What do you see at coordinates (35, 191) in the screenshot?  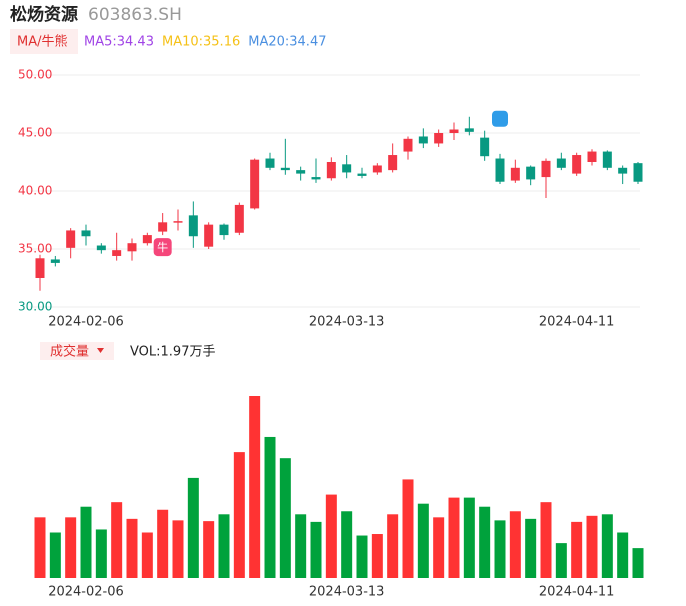 I see `y-tick-label: 40.00` at bounding box center [35, 191].